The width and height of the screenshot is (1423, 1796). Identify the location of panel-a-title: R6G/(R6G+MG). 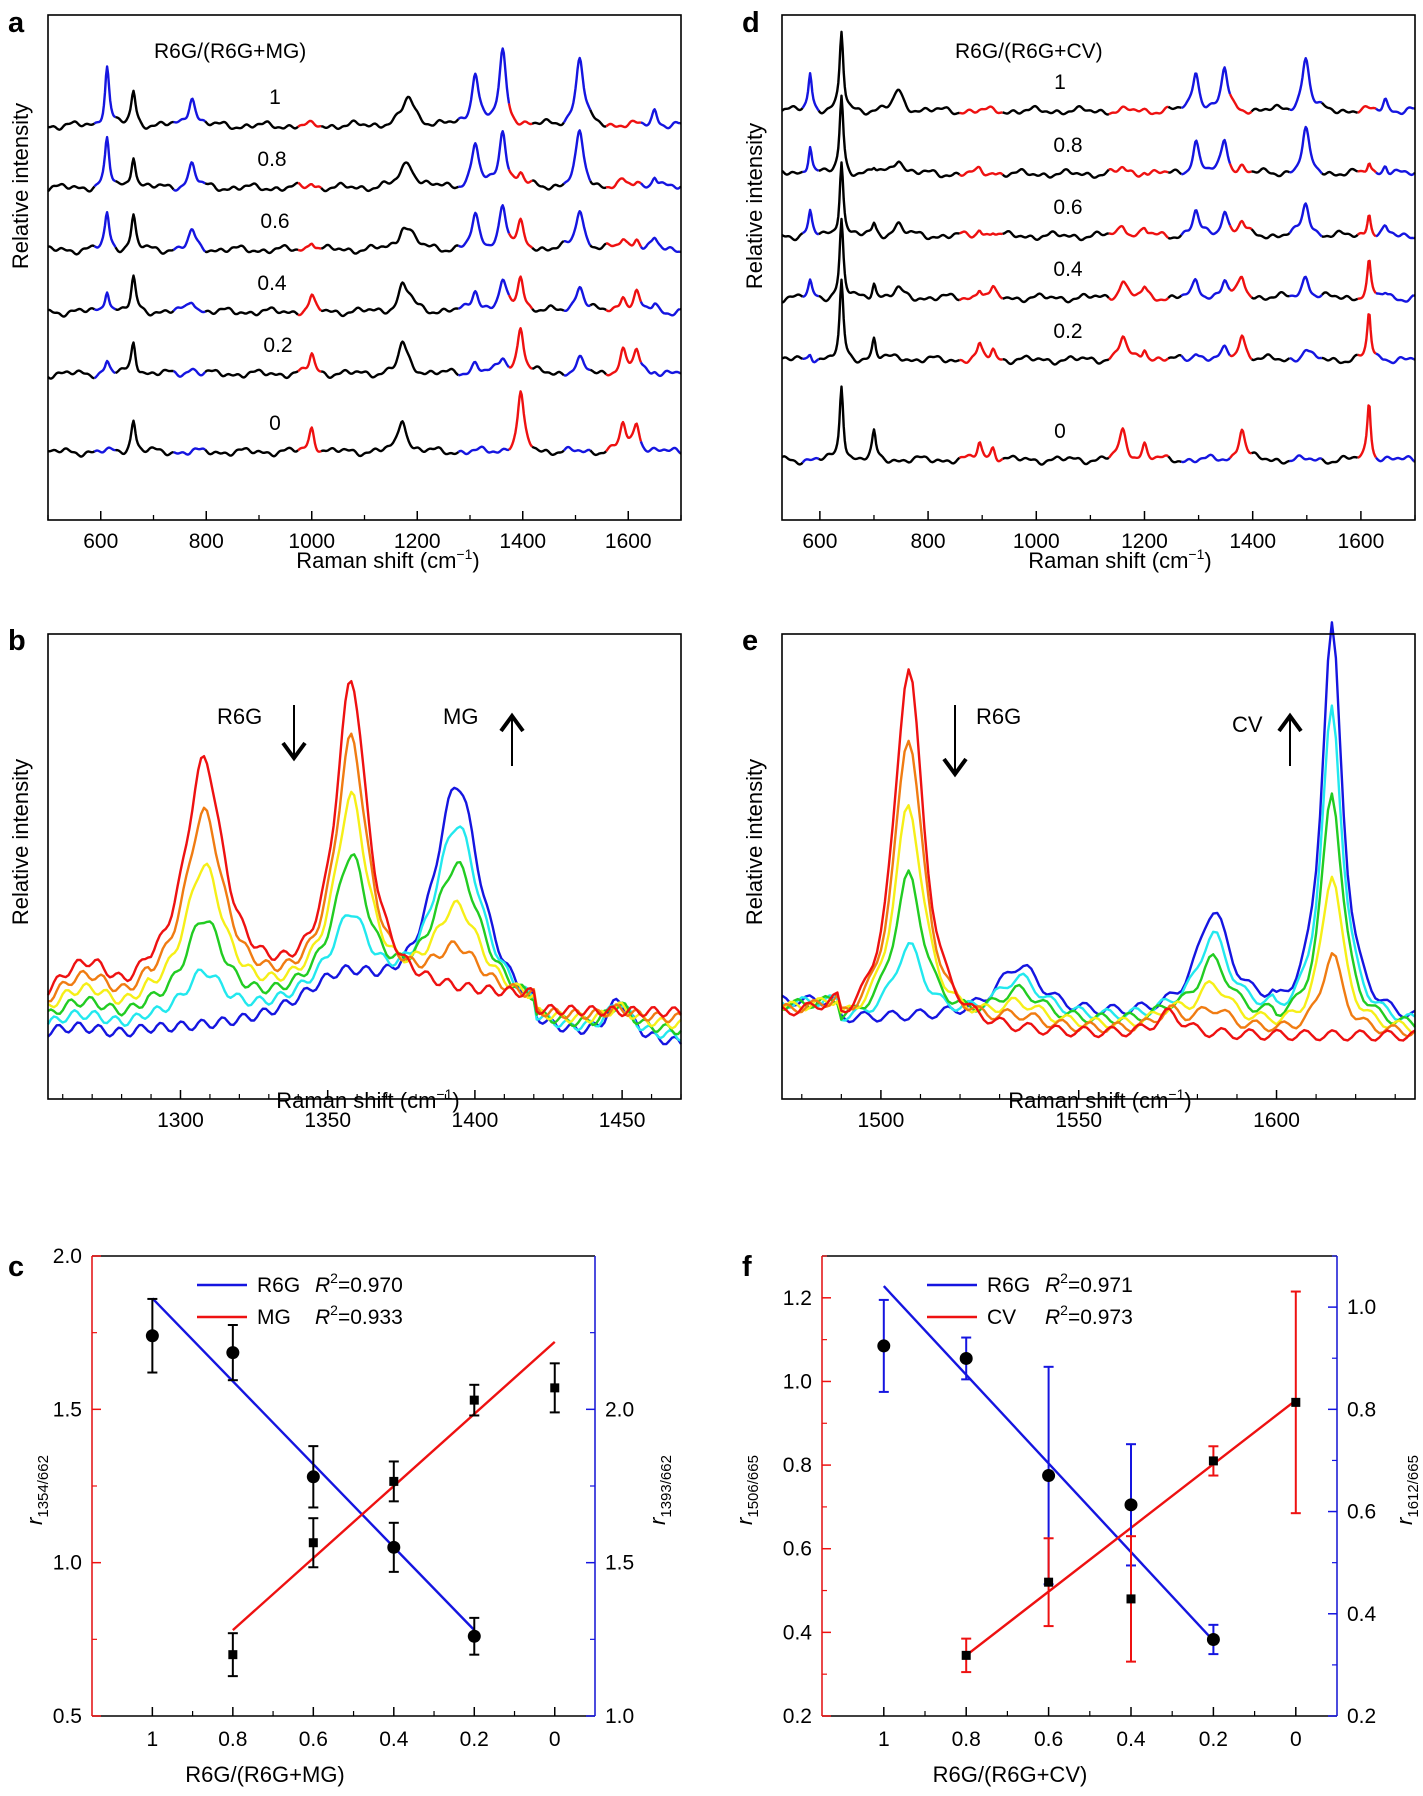
(230, 51).